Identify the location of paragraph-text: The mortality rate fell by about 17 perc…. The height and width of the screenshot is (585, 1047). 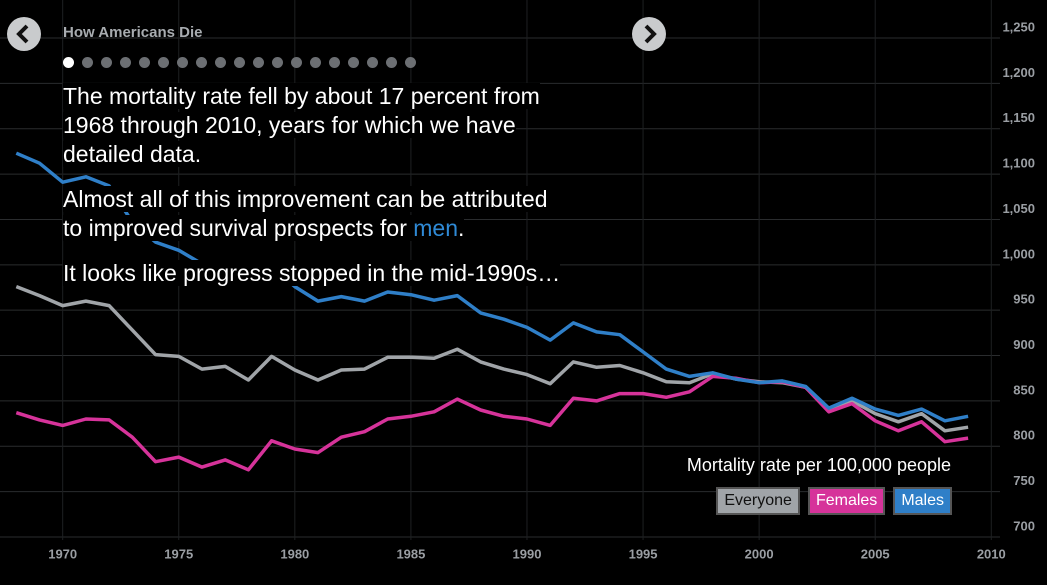
(301, 125).